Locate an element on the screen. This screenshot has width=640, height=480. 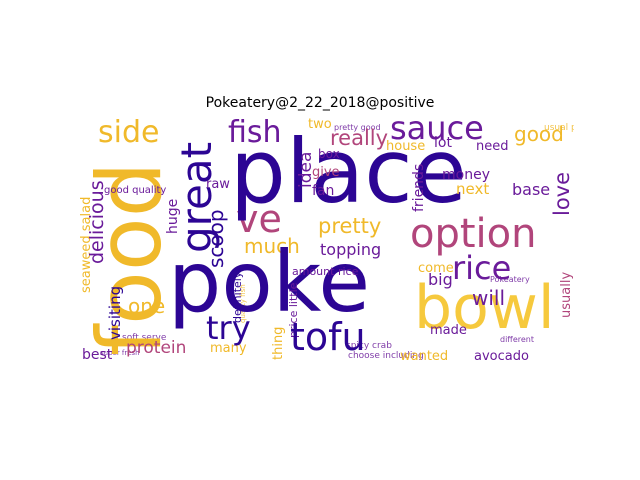
word: much is located at coordinates (272, 246).